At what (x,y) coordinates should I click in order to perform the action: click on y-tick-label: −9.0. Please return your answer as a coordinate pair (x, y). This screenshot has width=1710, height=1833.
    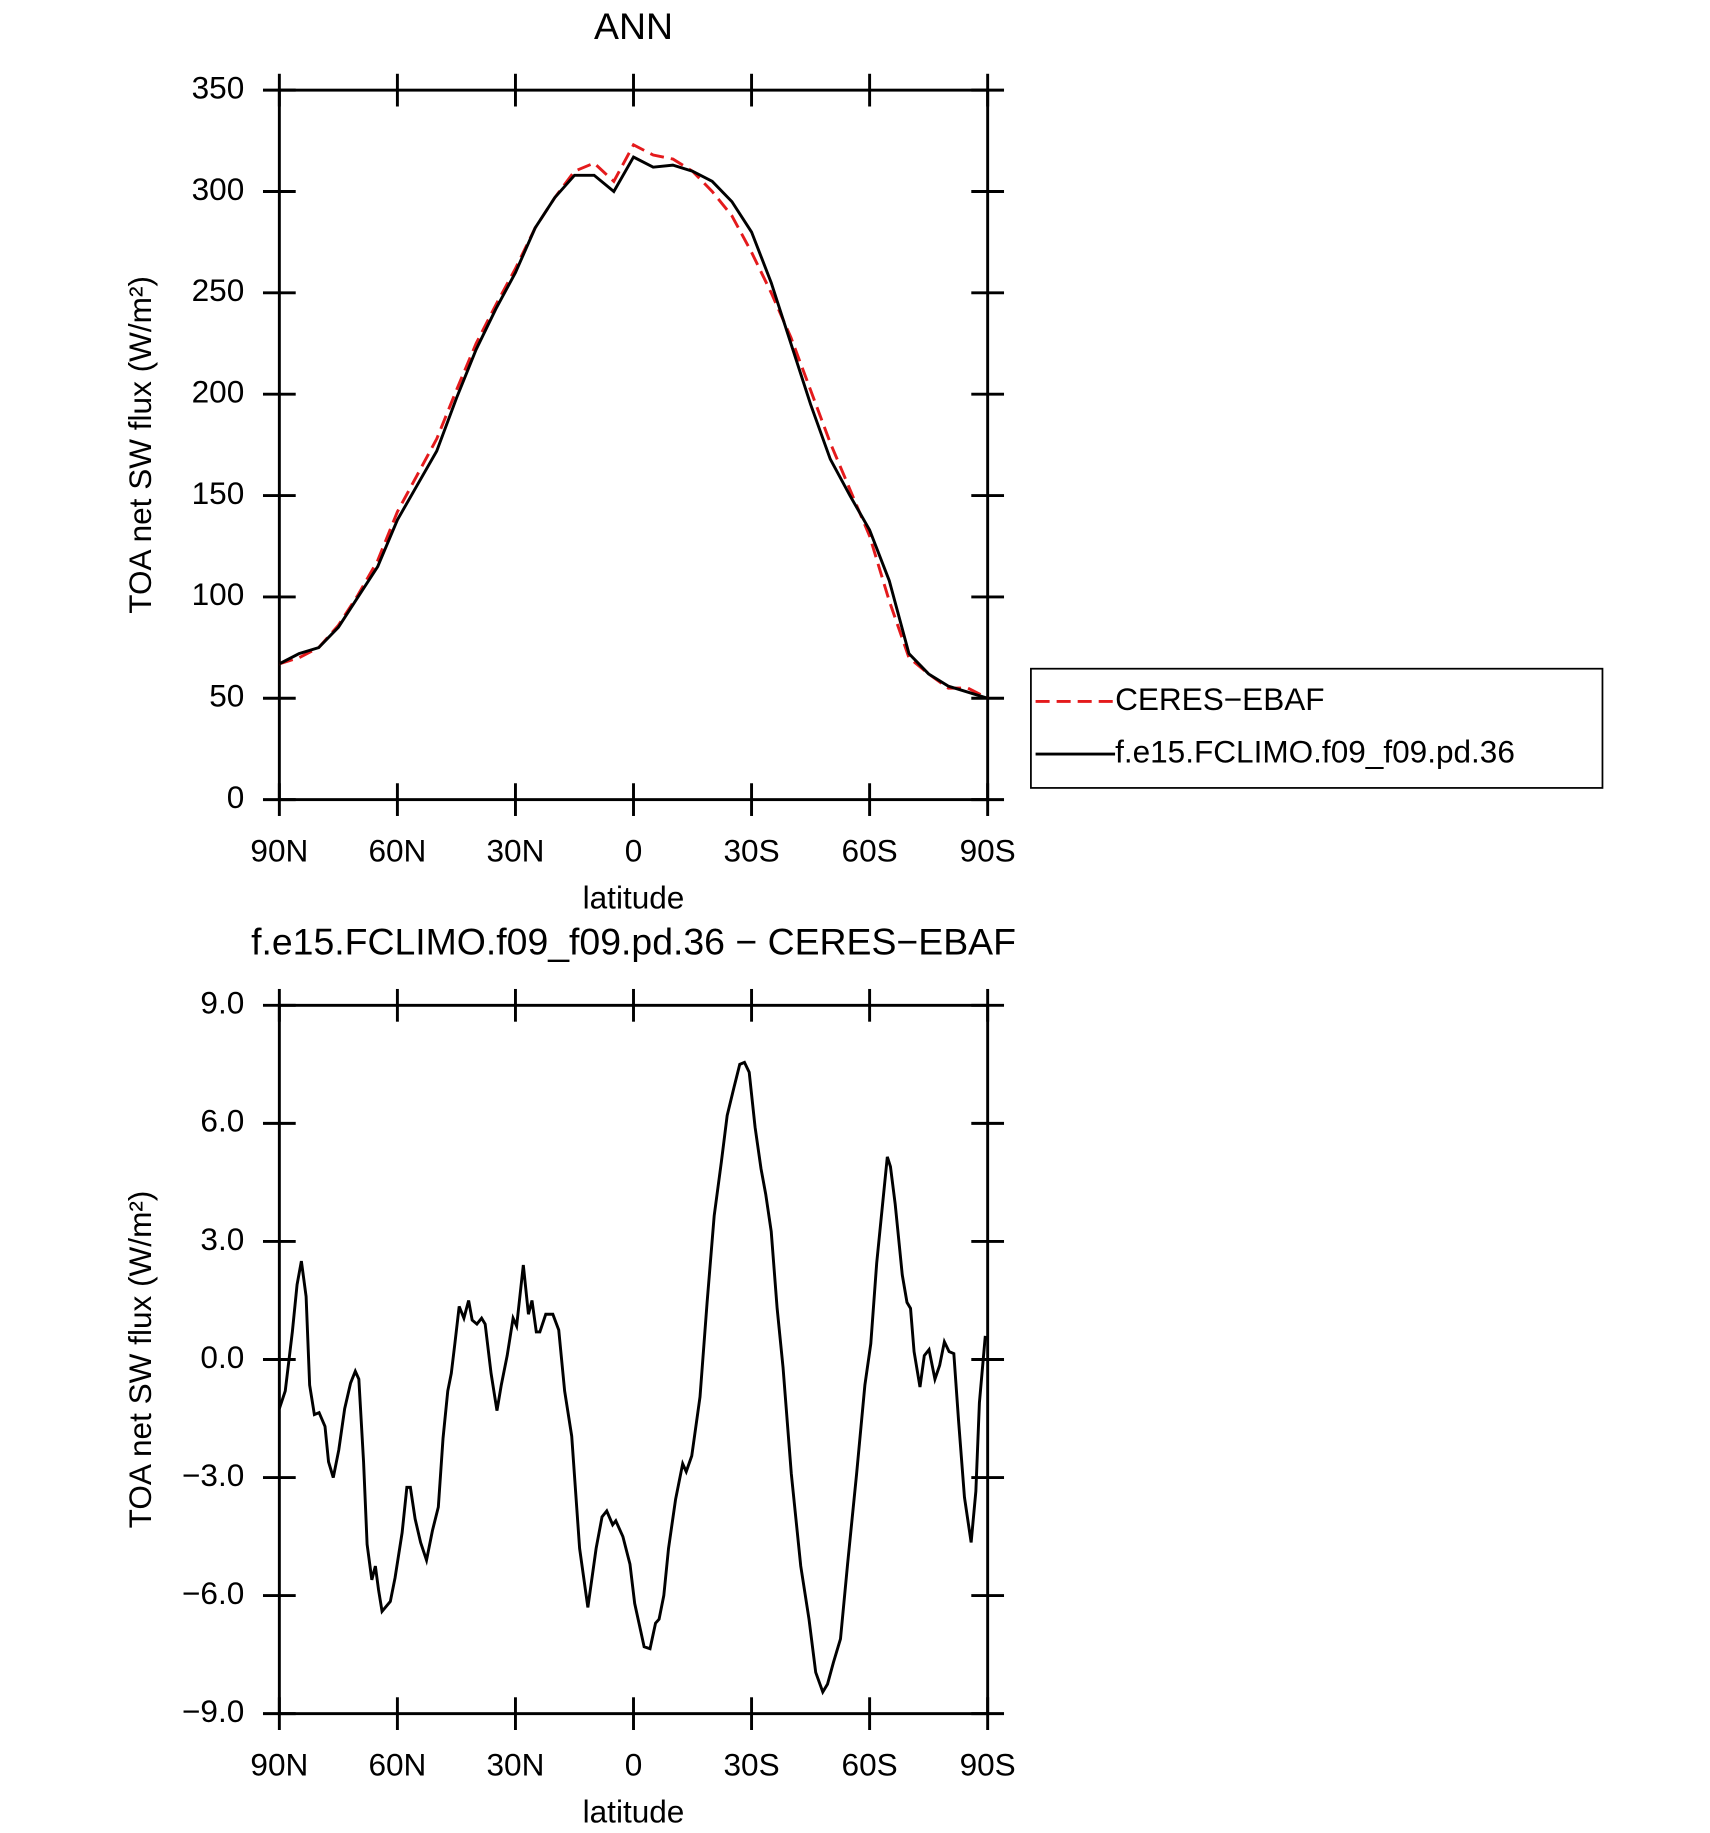
    Looking at the image, I should click on (213, 1711).